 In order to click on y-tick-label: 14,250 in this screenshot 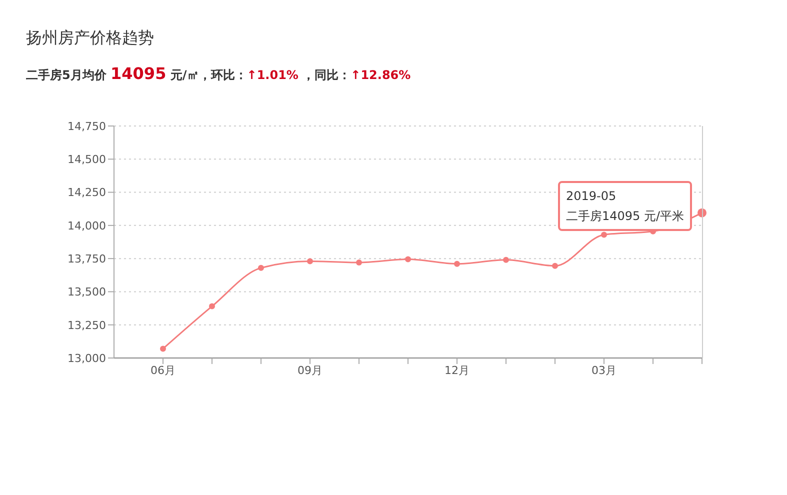, I will do `click(87, 193)`.